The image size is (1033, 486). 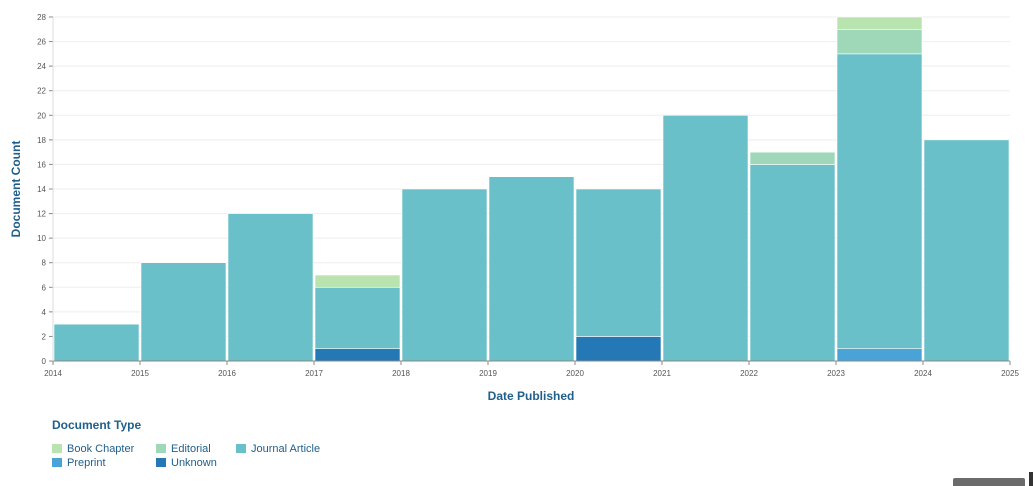 What do you see at coordinates (41, 164) in the screenshot?
I see `y-tick-label: 16` at bounding box center [41, 164].